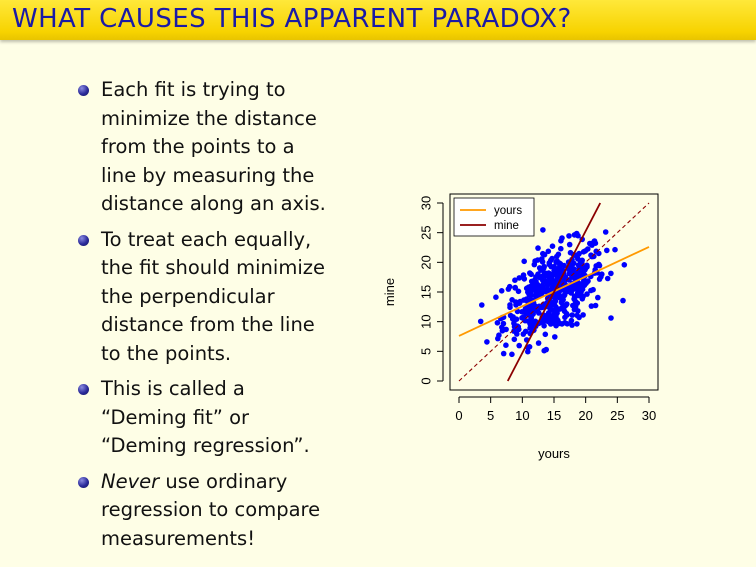  Describe the element at coordinates (425, 321) in the screenshot. I see `y-tick-label: 10` at that location.